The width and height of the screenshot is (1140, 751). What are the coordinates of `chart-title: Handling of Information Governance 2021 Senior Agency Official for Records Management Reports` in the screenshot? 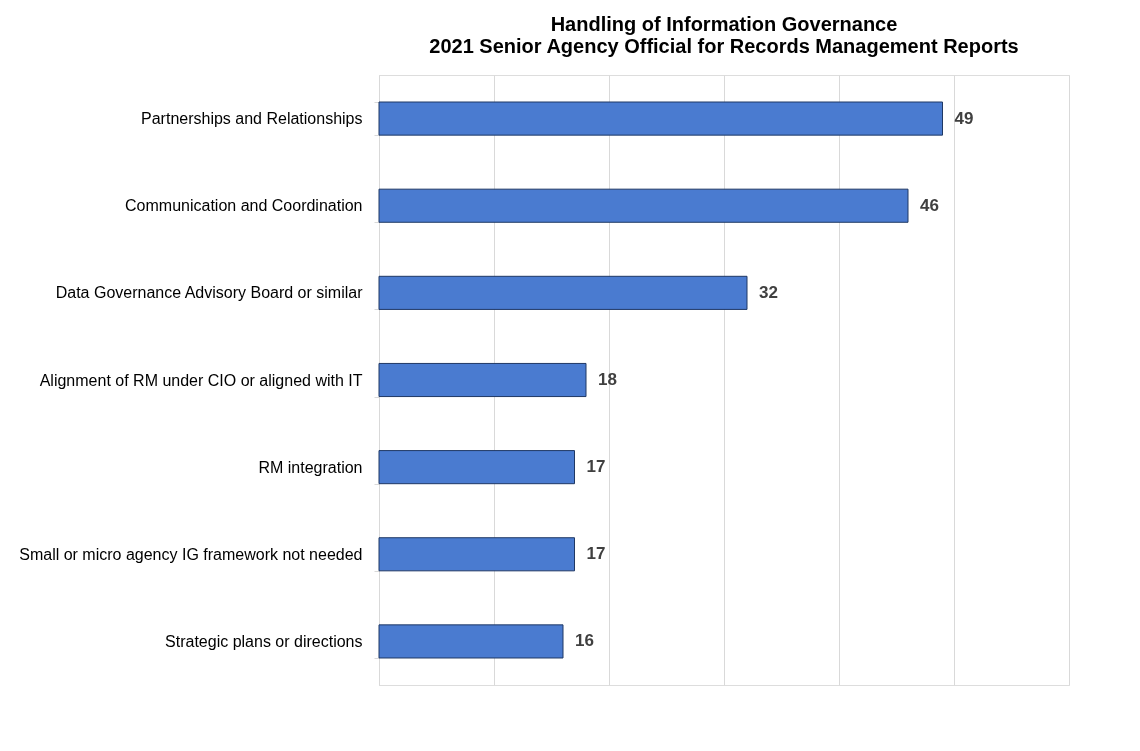 It's located at (724, 35).